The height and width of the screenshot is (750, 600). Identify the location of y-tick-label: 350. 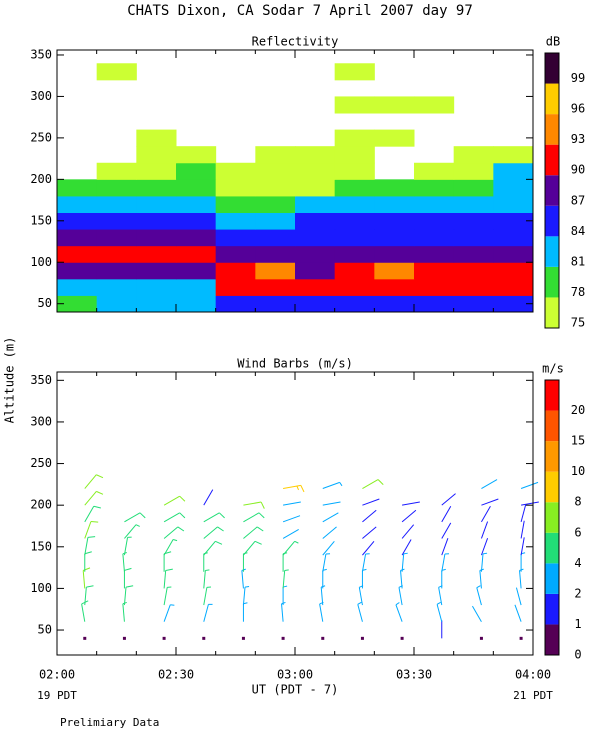
(41, 54).